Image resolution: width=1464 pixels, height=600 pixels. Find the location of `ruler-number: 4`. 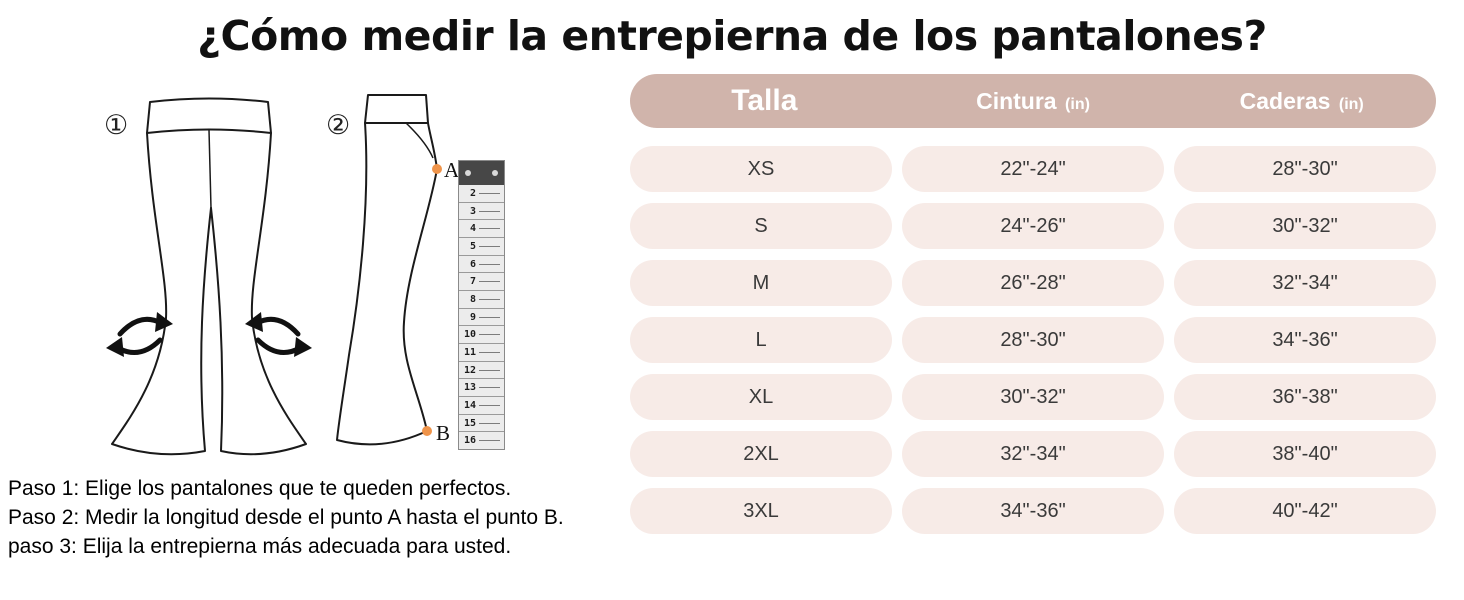

ruler-number: 4 is located at coordinates (472, 229).